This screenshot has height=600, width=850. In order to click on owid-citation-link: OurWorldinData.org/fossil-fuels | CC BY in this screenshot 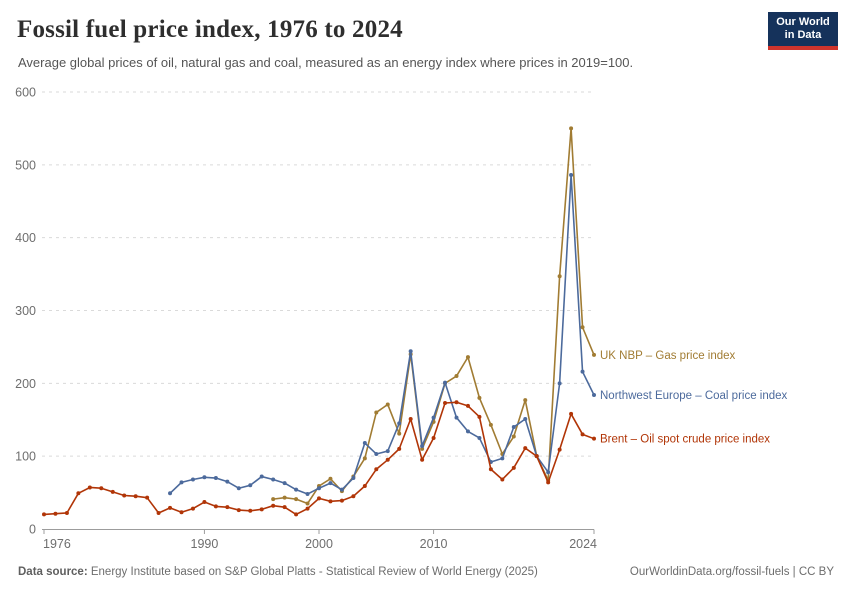, I will do `click(731, 572)`.